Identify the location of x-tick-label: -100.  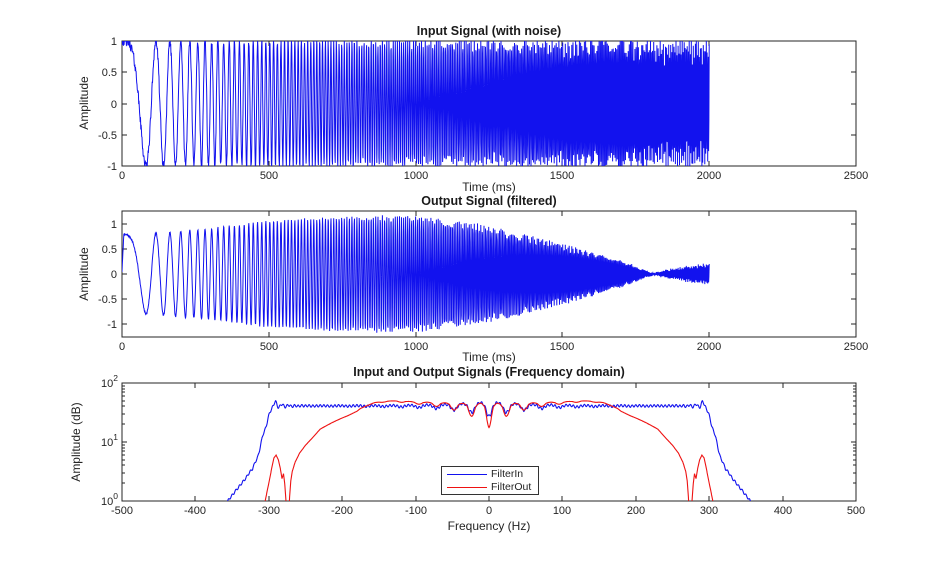
(416, 511).